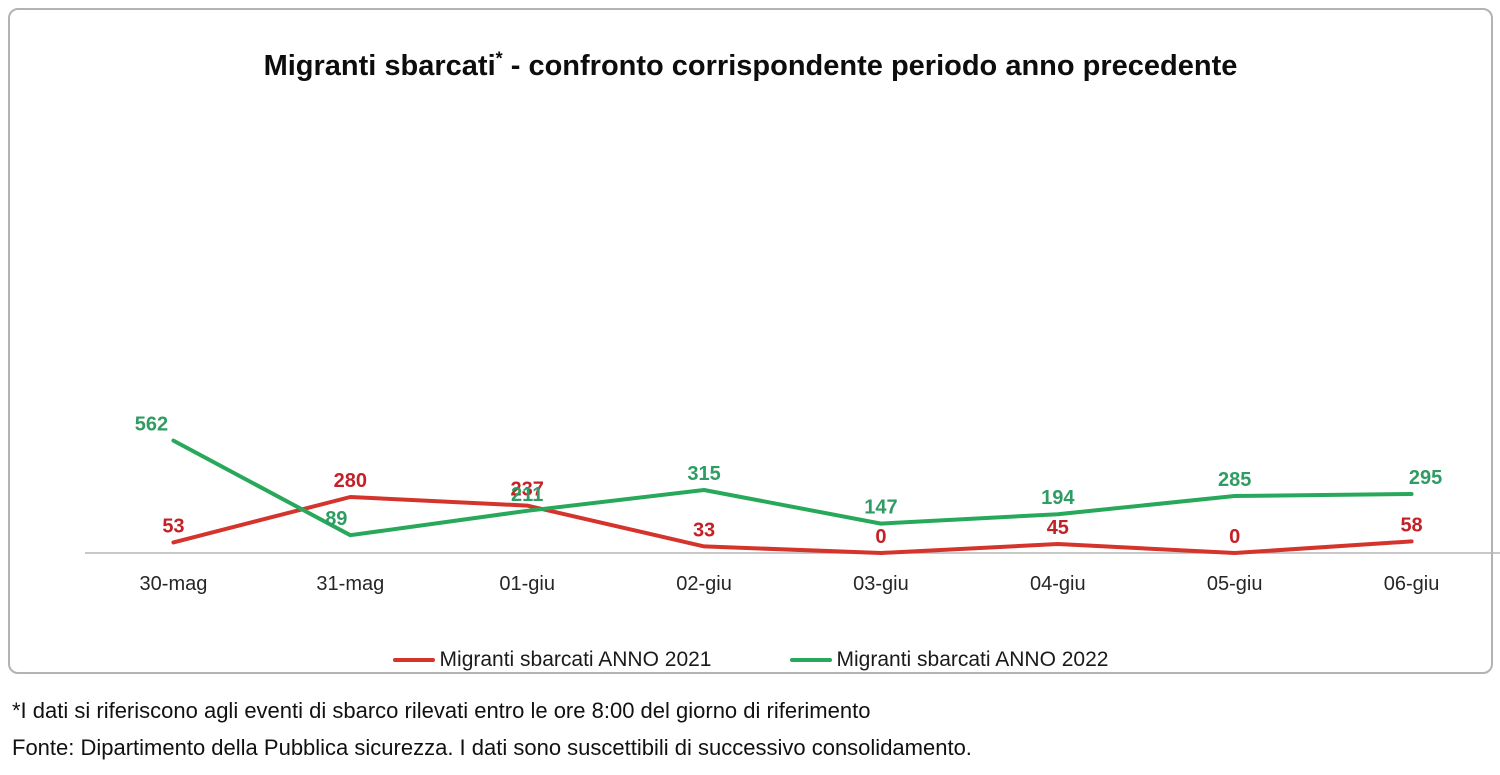 Image resolution: width=1500 pixels, height=775 pixels. Describe the element at coordinates (1058, 498) in the screenshot. I see `data-label: 194` at that location.